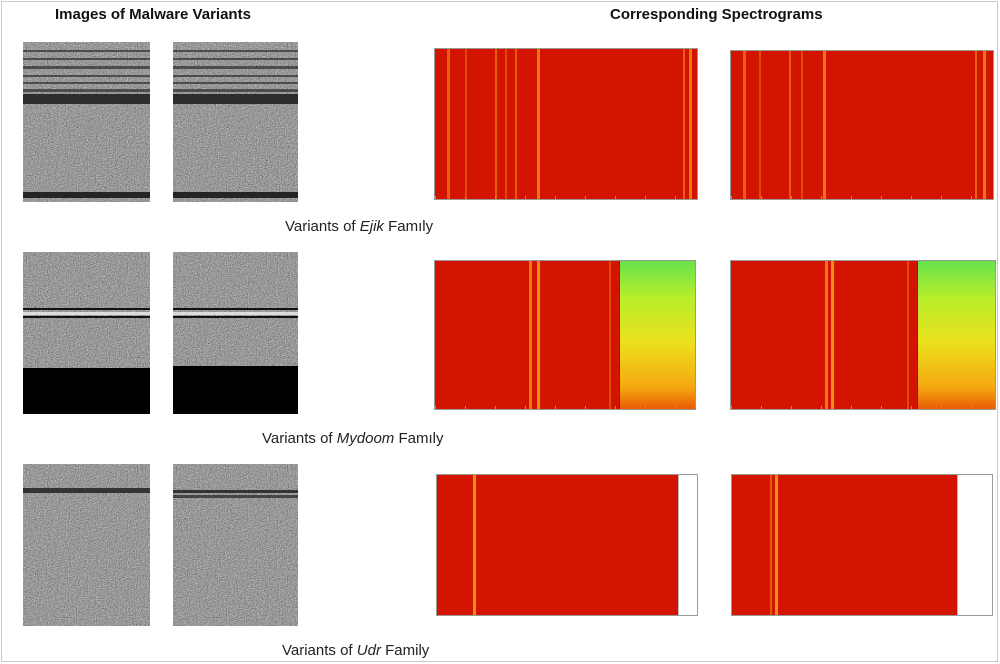  Describe the element at coordinates (359, 226) in the screenshot. I see `caption-ejik: Variants of Ejik Famıly` at that location.